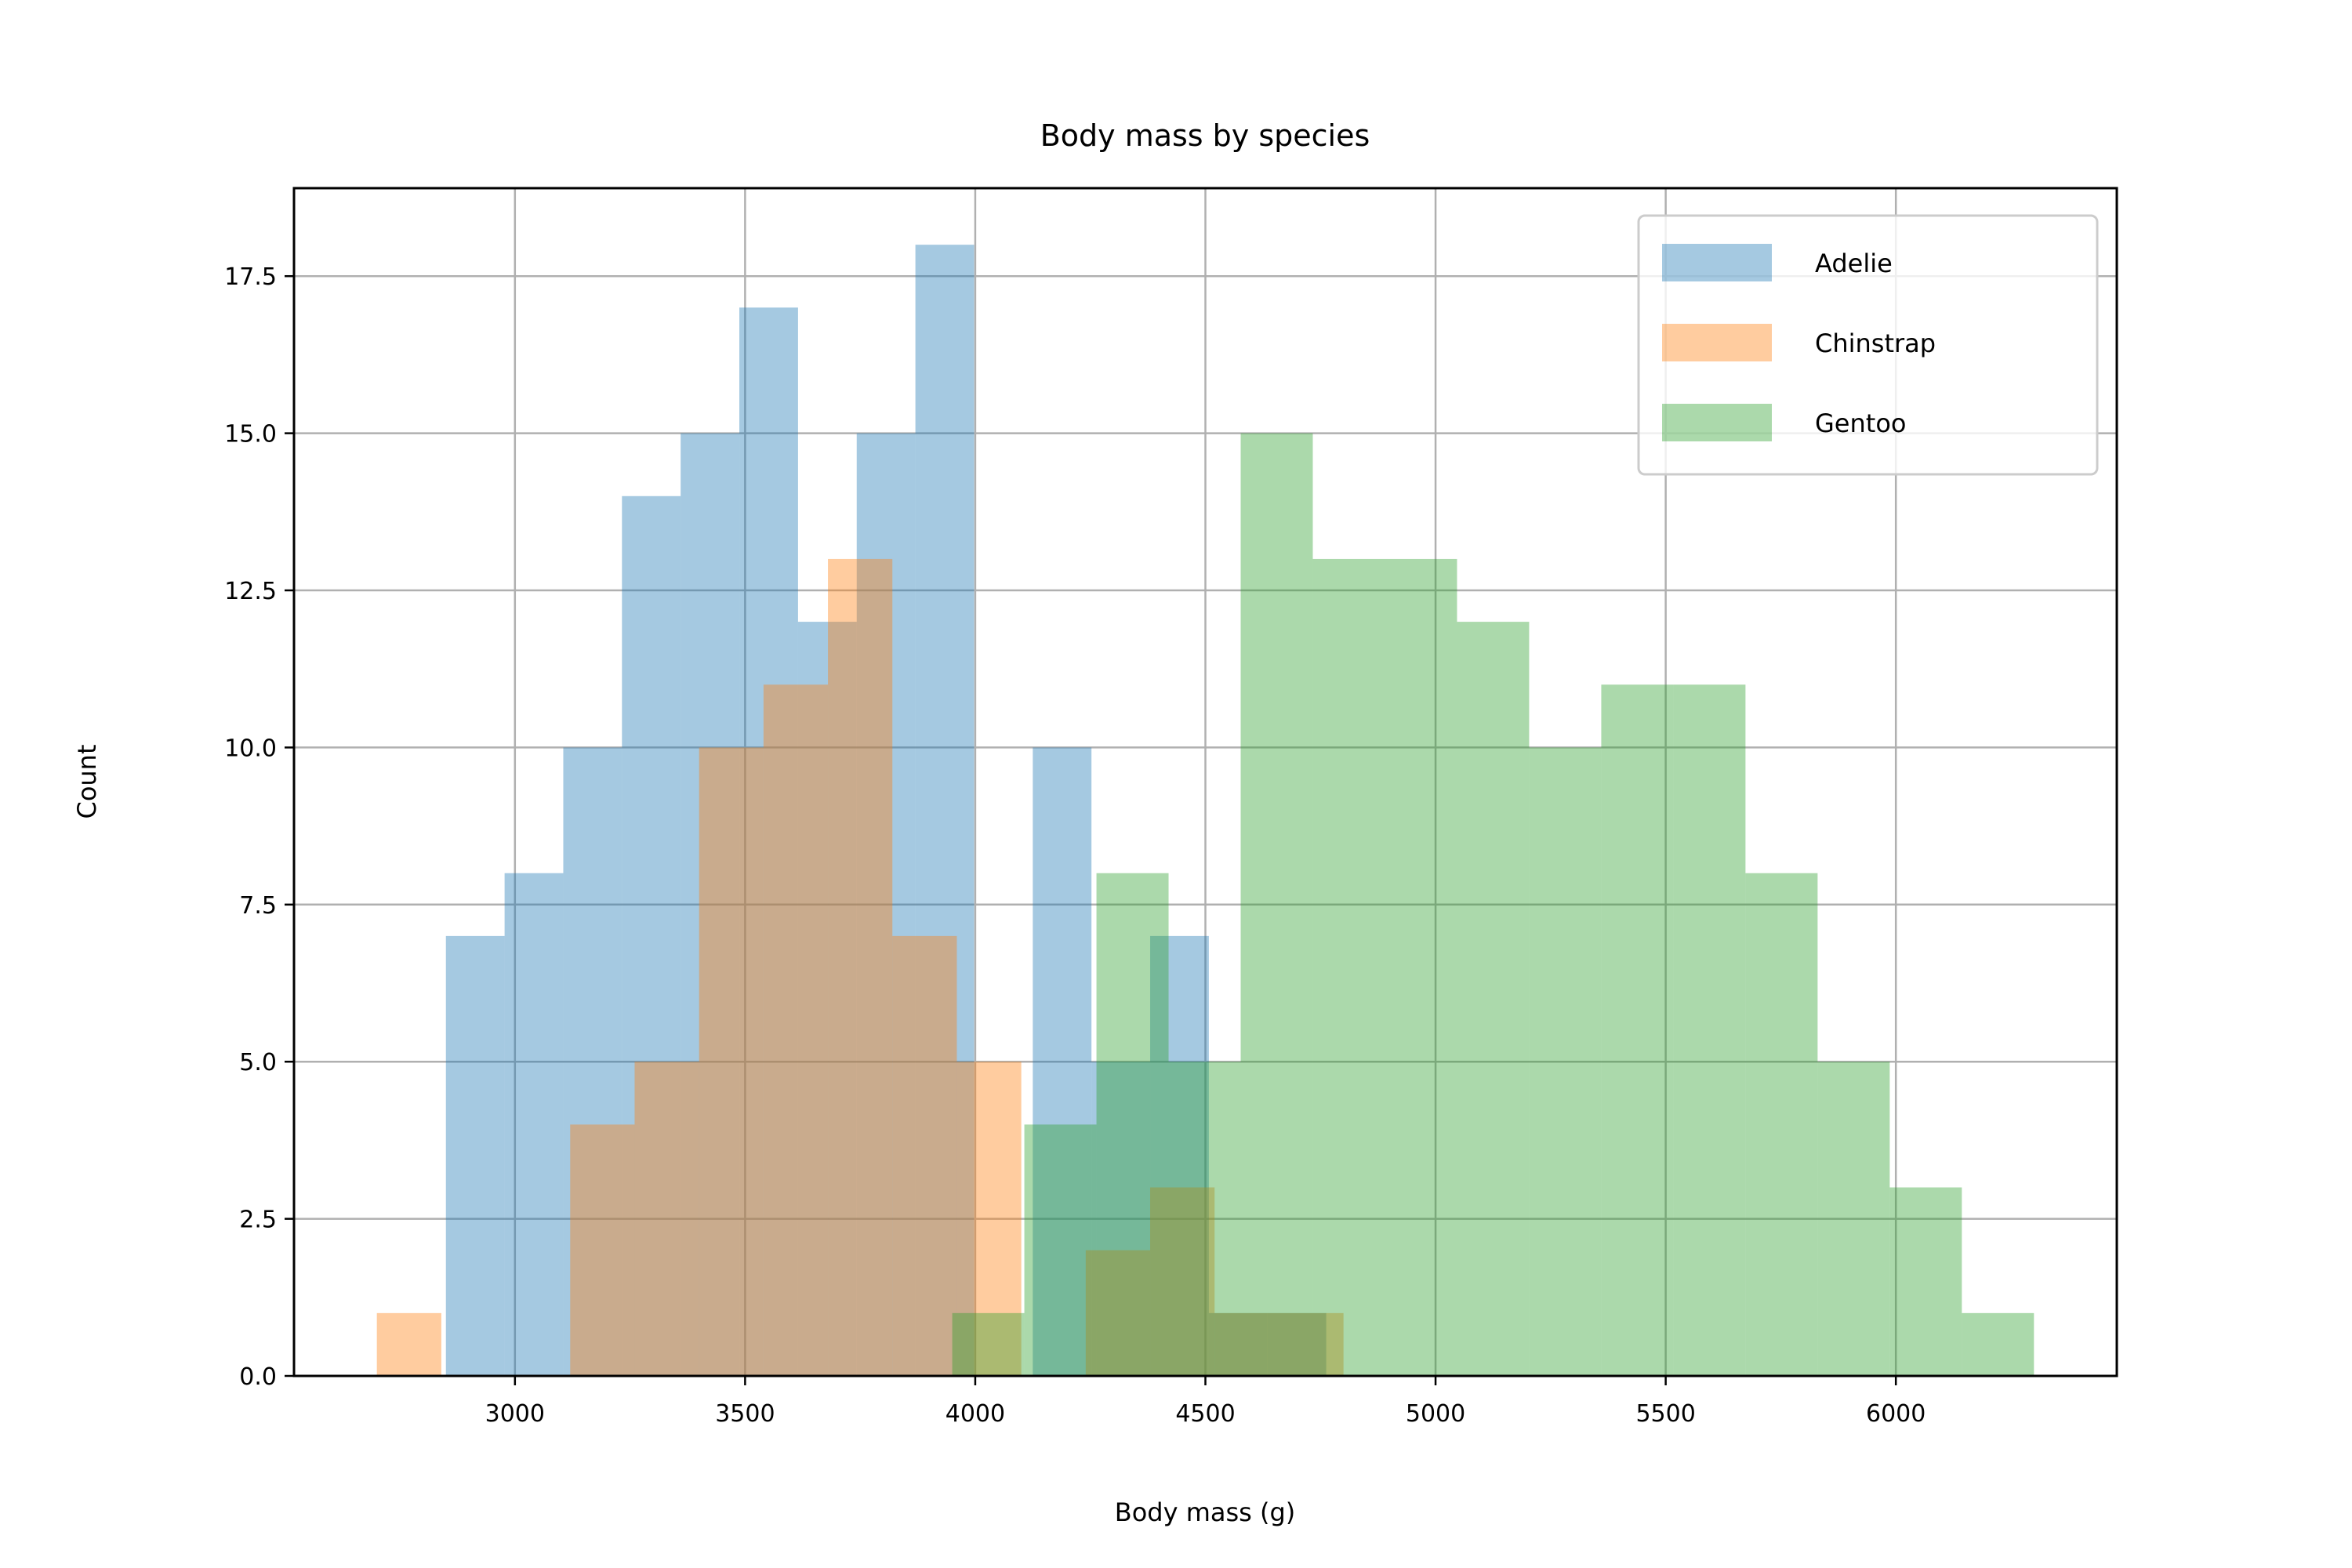  I want to click on legend-box, so click(1868, 345).